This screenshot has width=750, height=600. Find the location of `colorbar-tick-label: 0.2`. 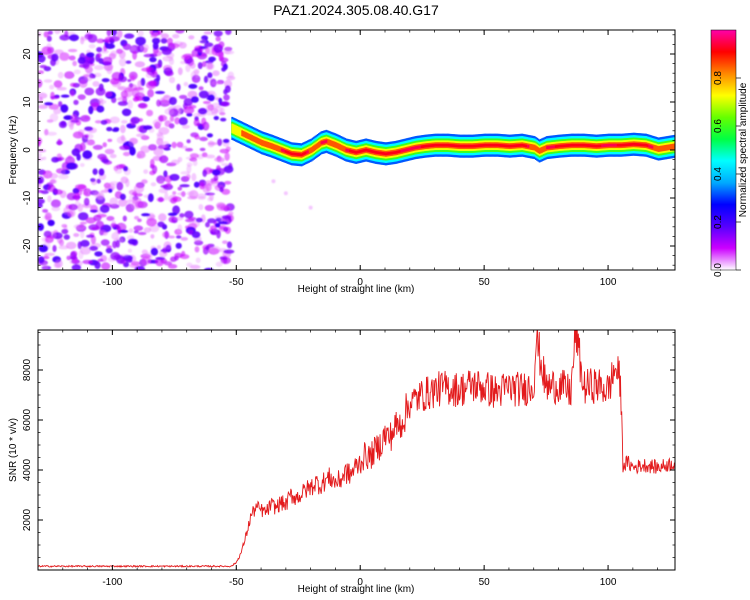

colorbar-tick-label: 0.2 is located at coordinates (718, 222).